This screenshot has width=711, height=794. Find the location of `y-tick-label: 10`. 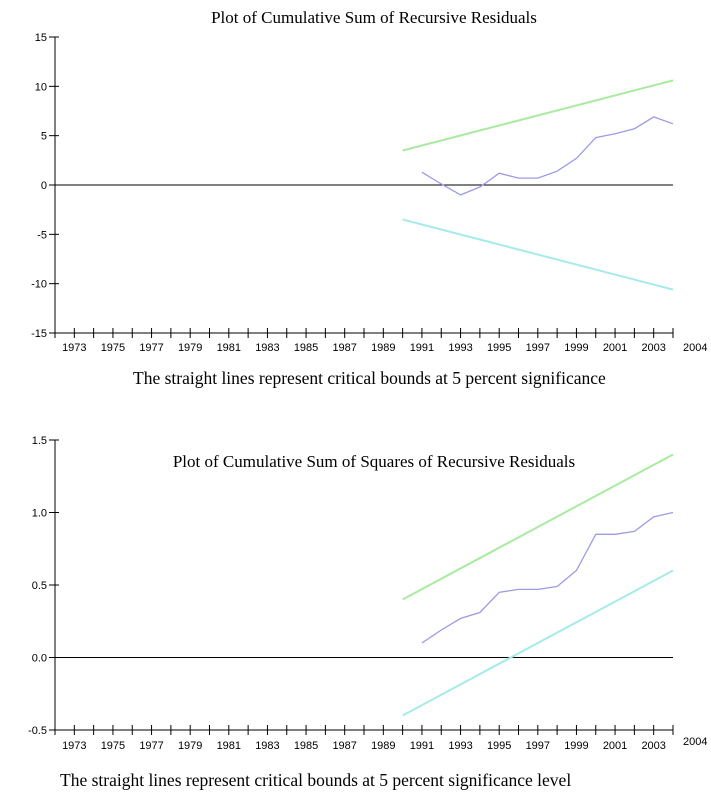

y-tick-label: 10 is located at coordinates (41, 87).